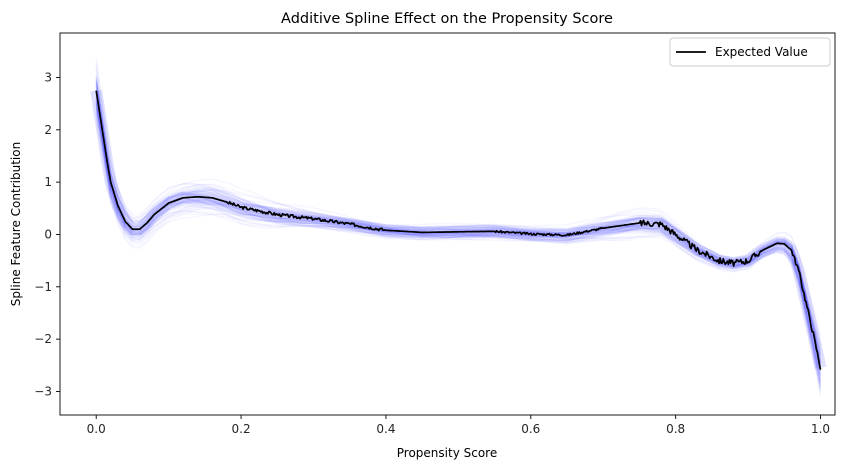 The height and width of the screenshot is (470, 844). What do you see at coordinates (43, 339) in the screenshot?
I see `y-tick-label: −2` at bounding box center [43, 339].